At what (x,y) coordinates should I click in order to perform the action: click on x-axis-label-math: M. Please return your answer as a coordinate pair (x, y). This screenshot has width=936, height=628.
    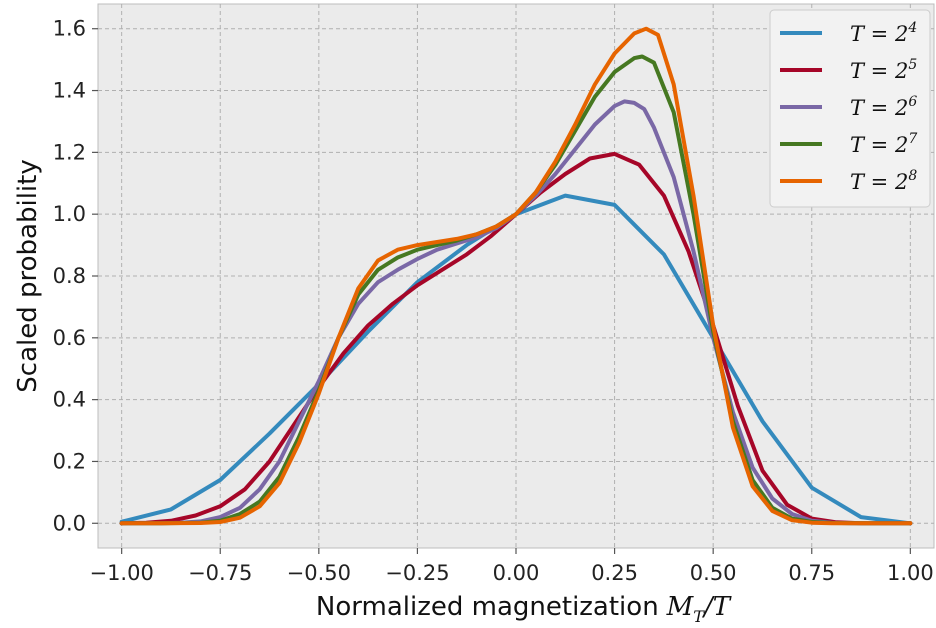
    Looking at the image, I should click on (680, 607).